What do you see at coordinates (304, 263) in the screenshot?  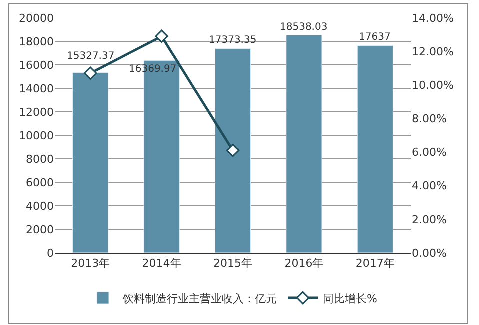 I see `x-tick-label: 2016年` at bounding box center [304, 263].